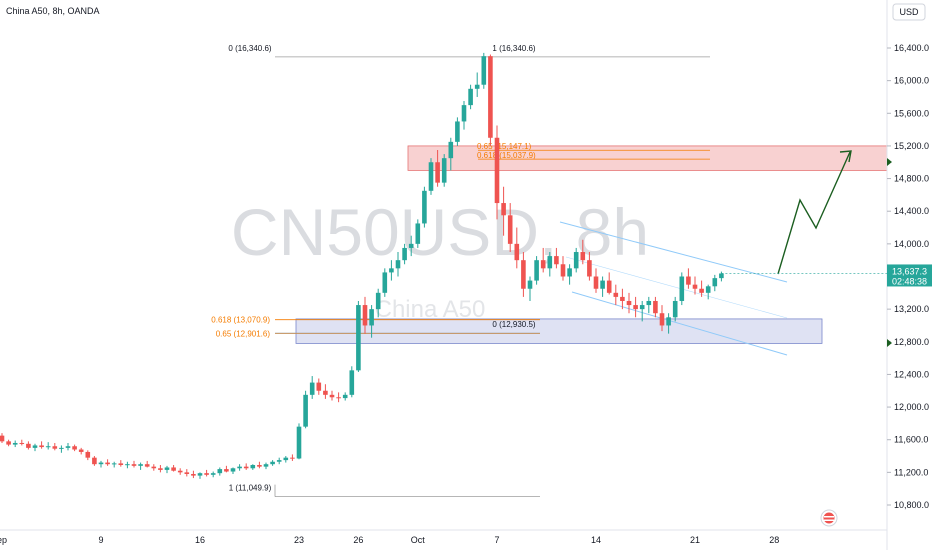  I want to click on projection-path, so click(814, 213).